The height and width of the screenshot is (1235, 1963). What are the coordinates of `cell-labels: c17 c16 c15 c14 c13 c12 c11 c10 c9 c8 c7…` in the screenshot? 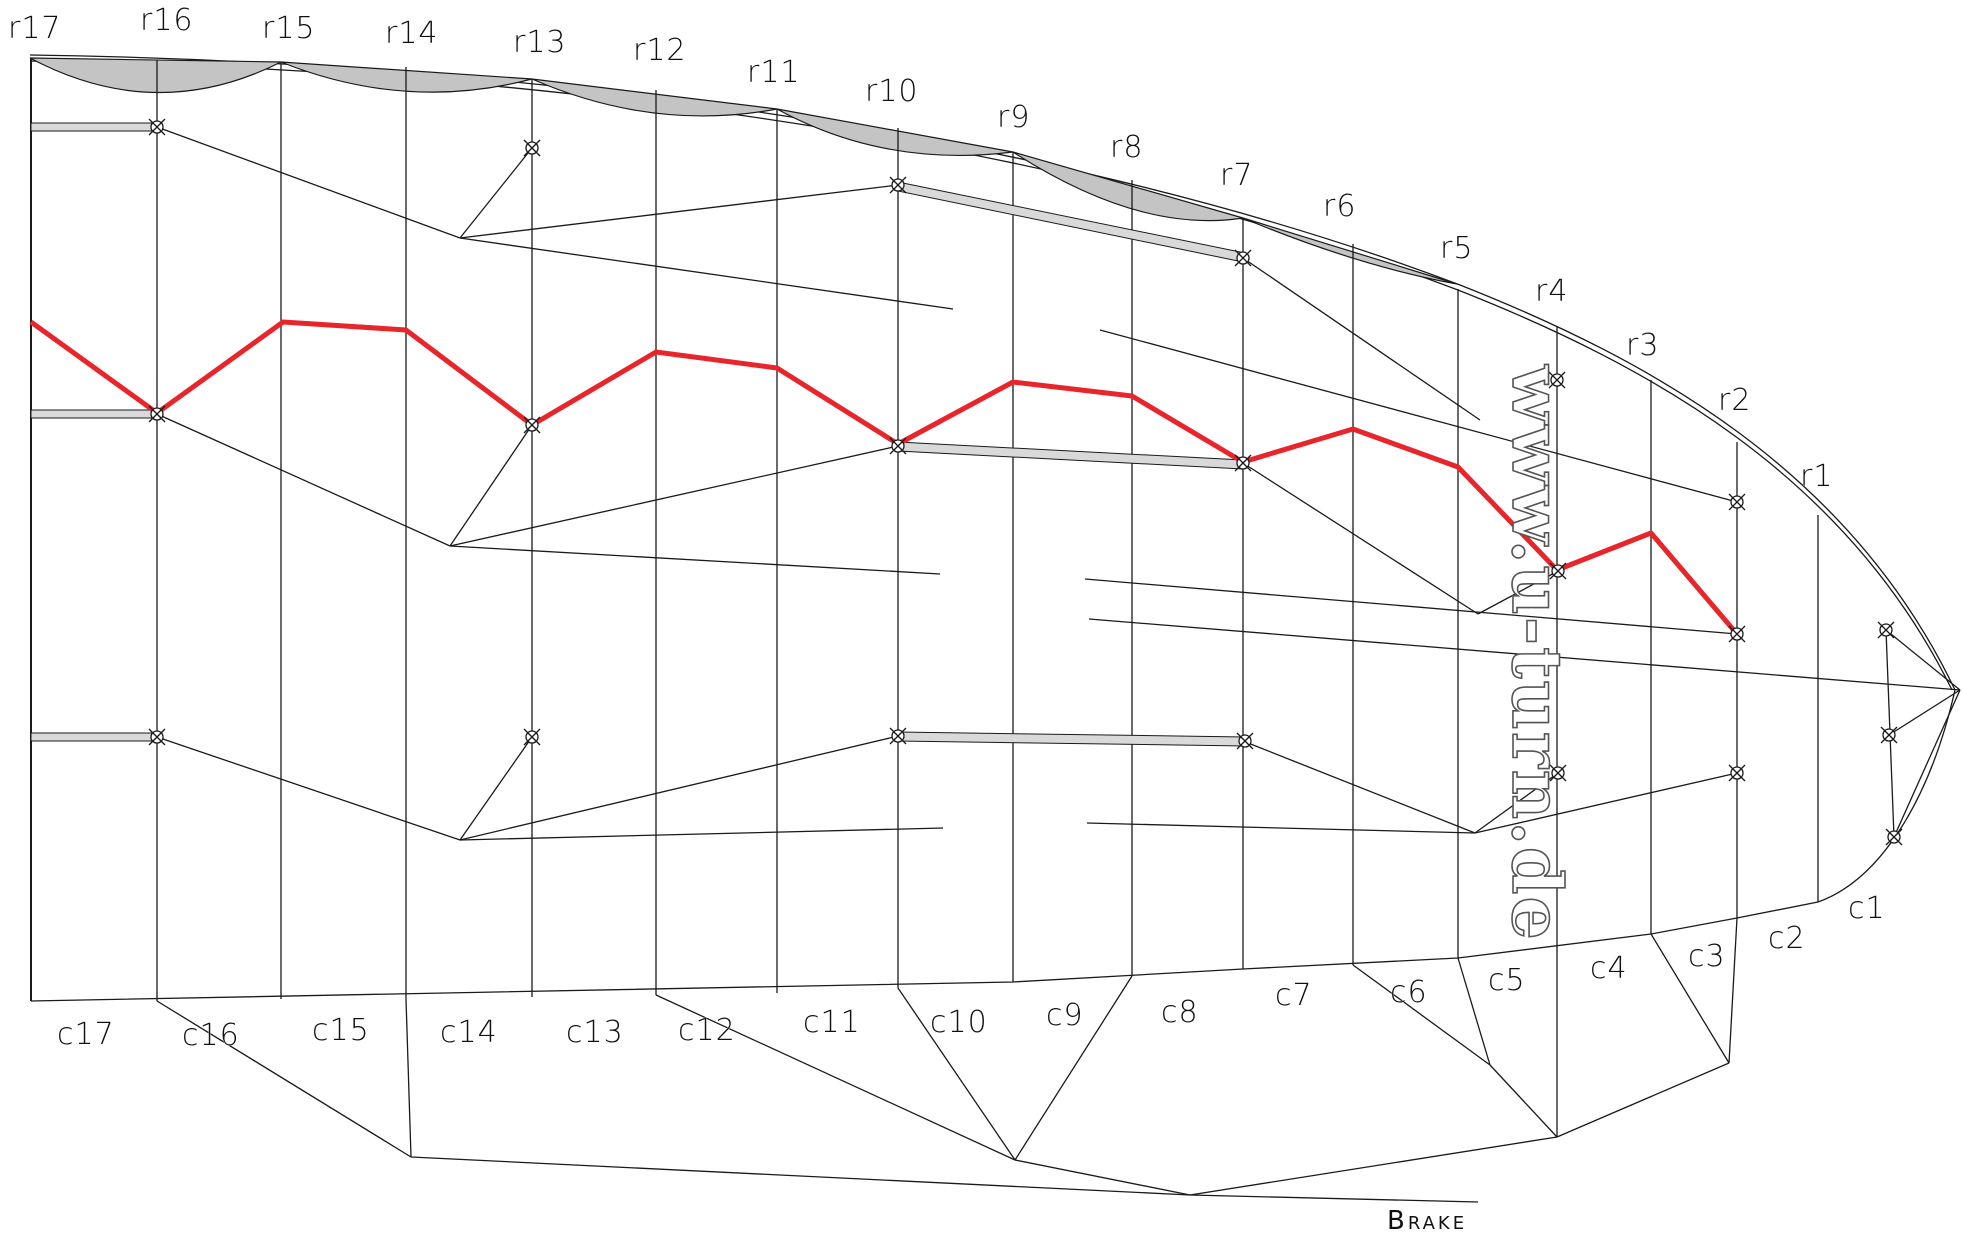 It's located at (971, 972).